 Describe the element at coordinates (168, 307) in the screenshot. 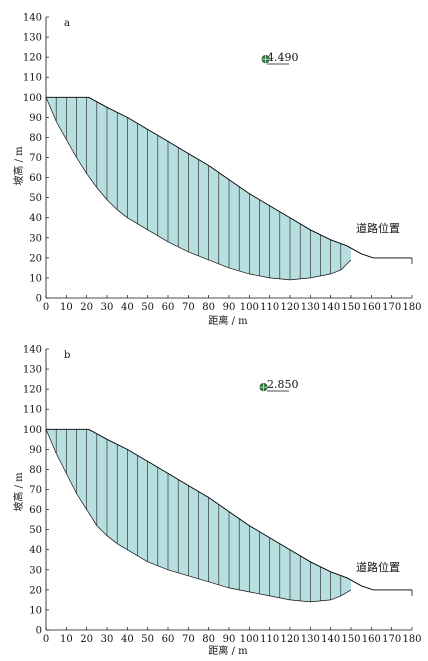

I see `panel-a-xtick-label-60: 60` at that location.